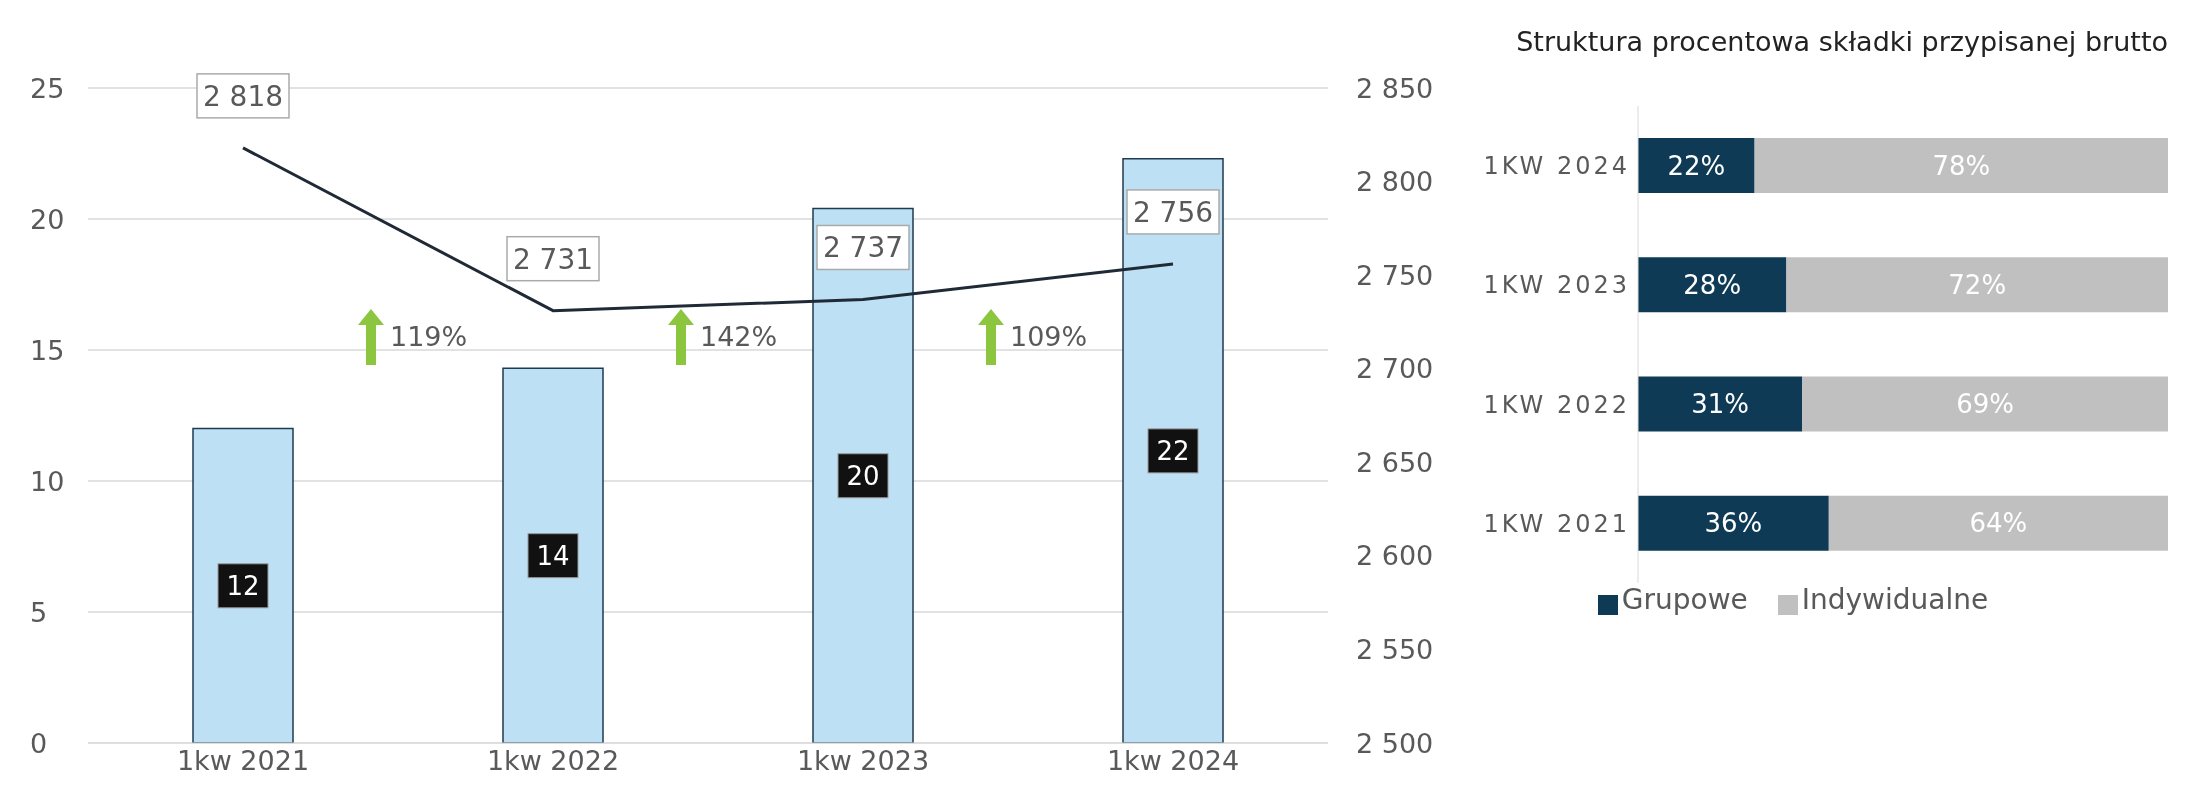 This screenshot has height=803, width=2195. Describe the element at coordinates (39, 743) in the screenshot. I see `y-tick-label: 0` at that location.